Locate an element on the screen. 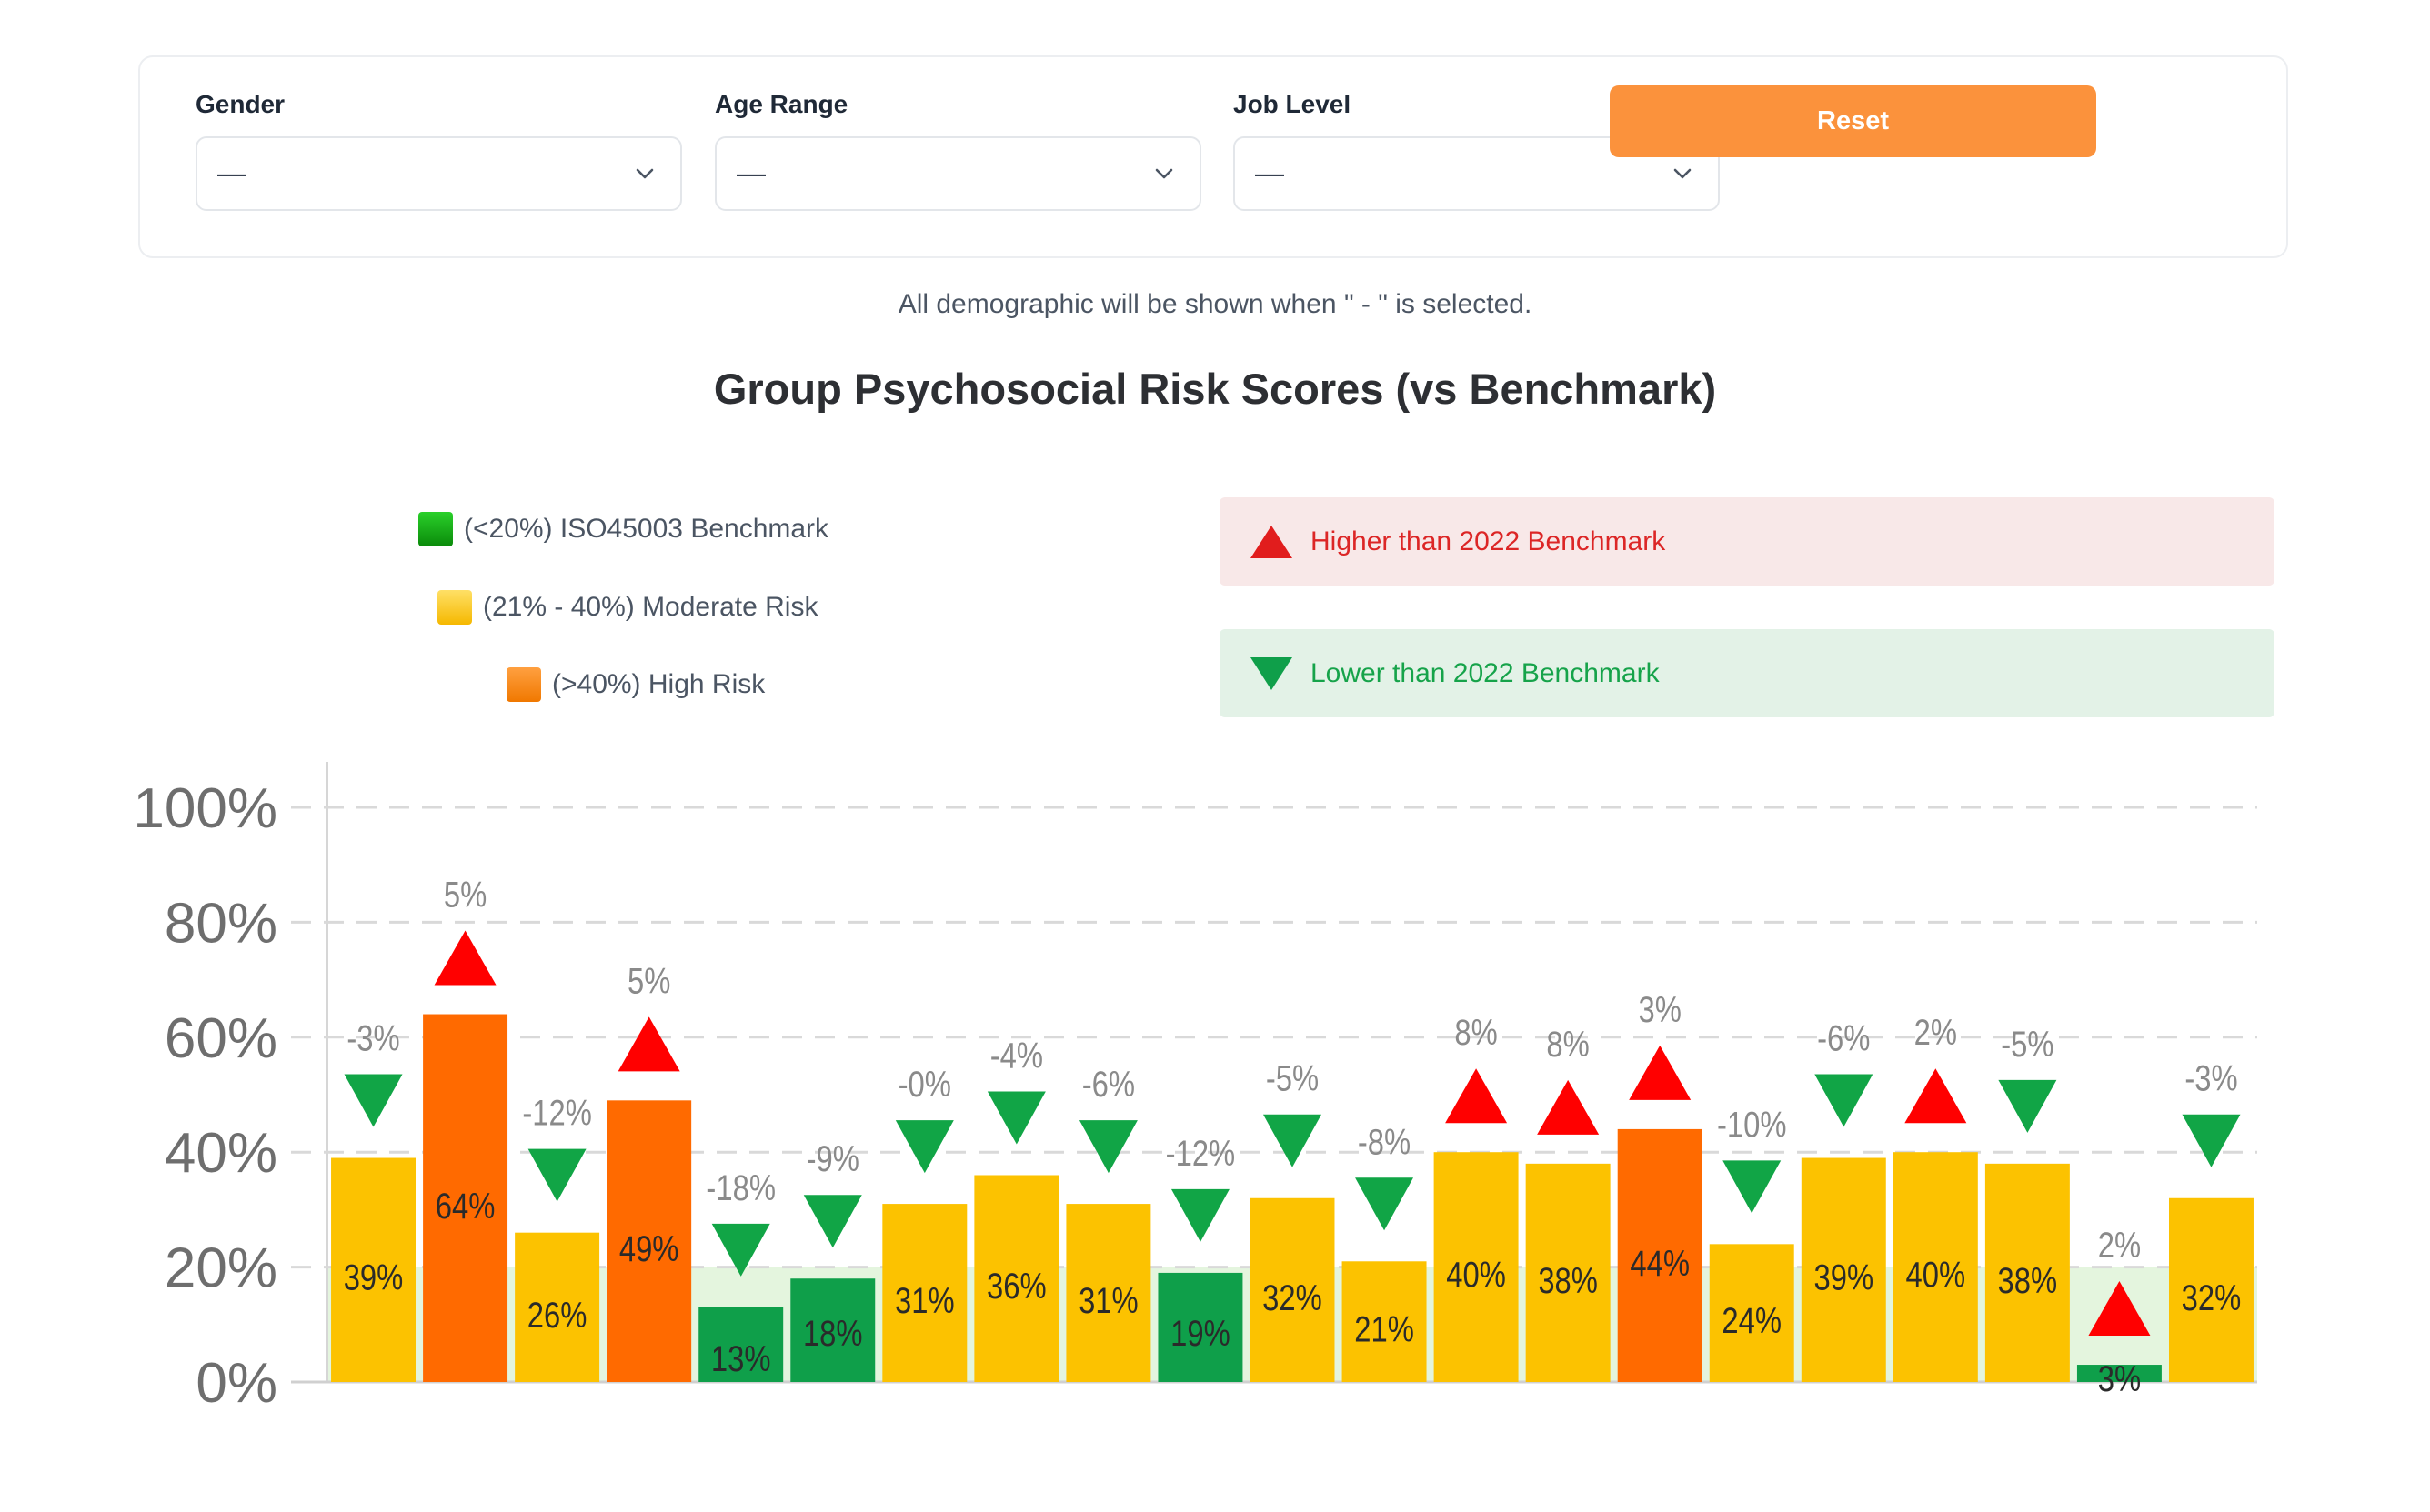 The width and height of the screenshot is (2430, 1512). higher-benchmark-legend: Higher than 2022 Benchmark is located at coordinates (1747, 541).